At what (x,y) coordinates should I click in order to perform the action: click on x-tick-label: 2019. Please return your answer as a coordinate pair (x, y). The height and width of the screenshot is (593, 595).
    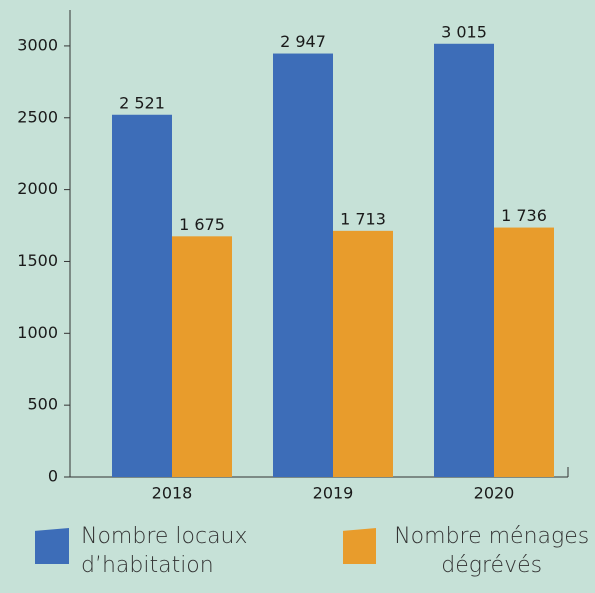
    Looking at the image, I should click on (333, 493).